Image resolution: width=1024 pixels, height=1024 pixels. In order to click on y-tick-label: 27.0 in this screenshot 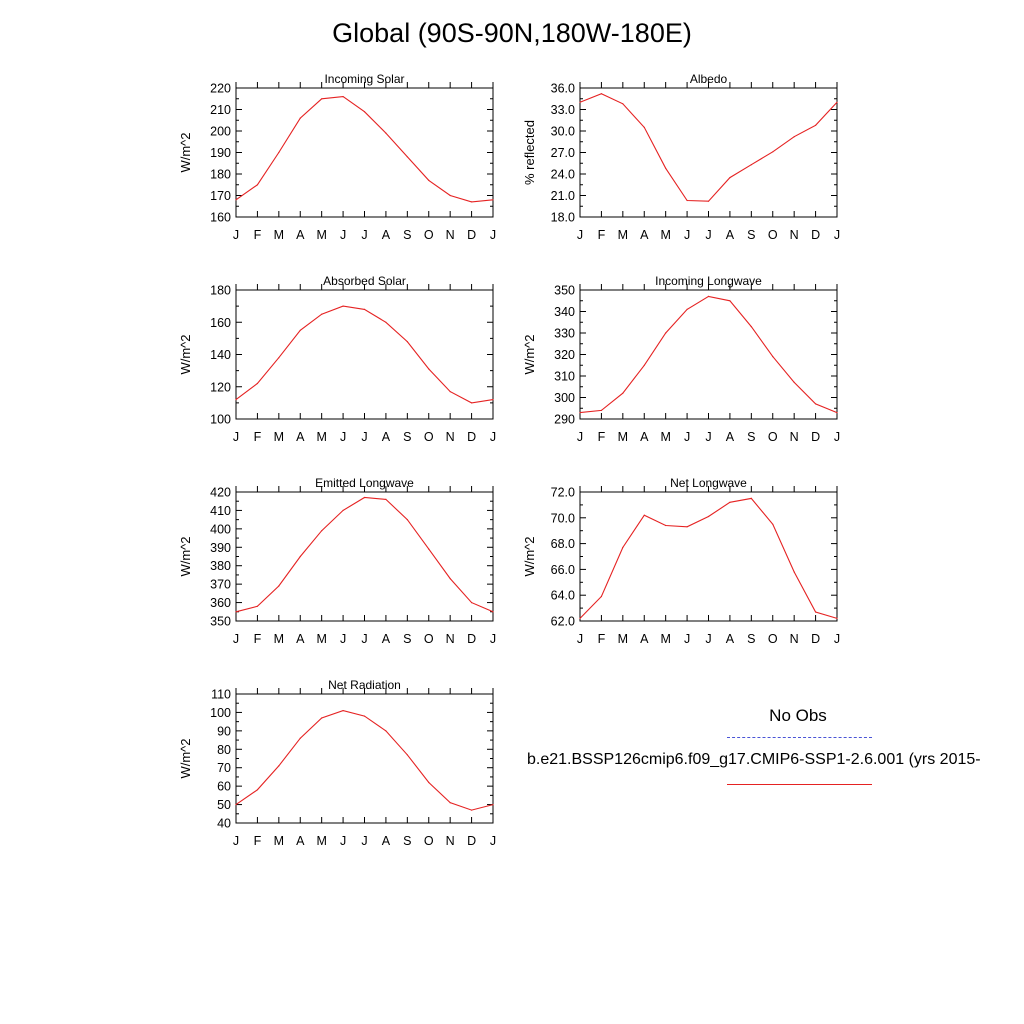, I will do `click(563, 153)`.